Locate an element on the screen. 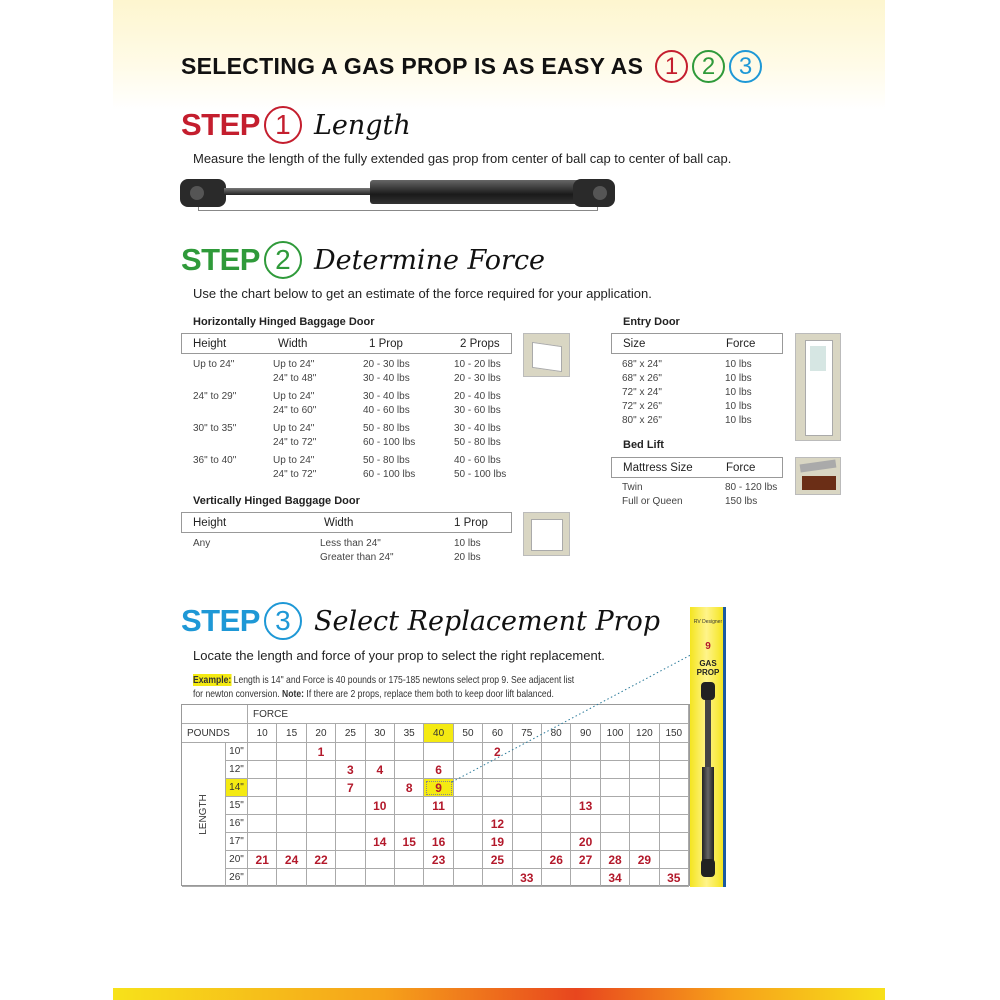 The image size is (1000, 1000). two-props-force: 50 - 80 lbs is located at coordinates (477, 442).